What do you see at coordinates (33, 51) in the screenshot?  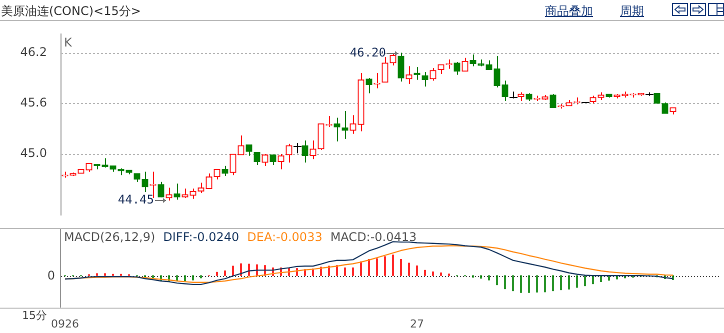 I see `y-tick-label: 46.2` at bounding box center [33, 51].